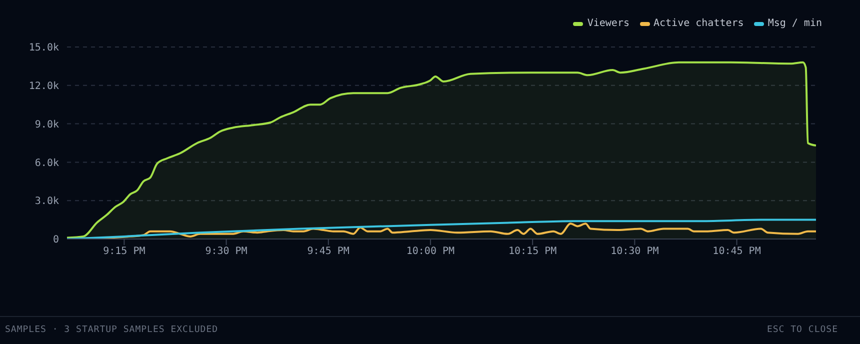  What do you see at coordinates (699, 23) in the screenshot?
I see `legend-label: Active chatters` at bounding box center [699, 23].